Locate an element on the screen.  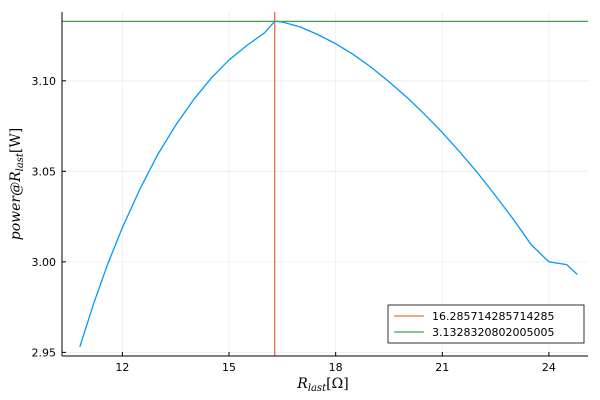
x-tick-label: 12 is located at coordinates (122, 367).